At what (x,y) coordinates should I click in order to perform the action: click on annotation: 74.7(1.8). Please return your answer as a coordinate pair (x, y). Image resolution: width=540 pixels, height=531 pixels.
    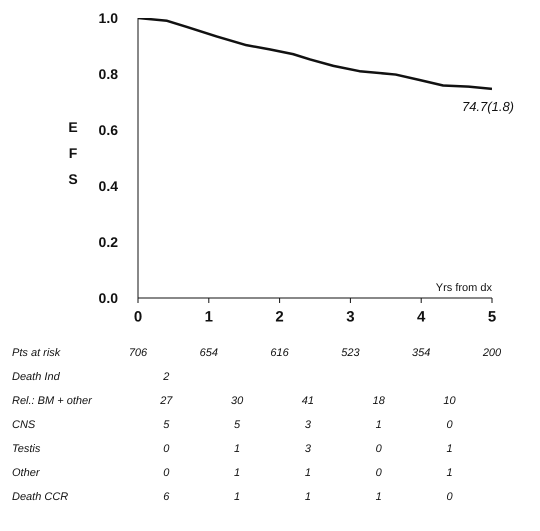
    Looking at the image, I should click on (488, 106).